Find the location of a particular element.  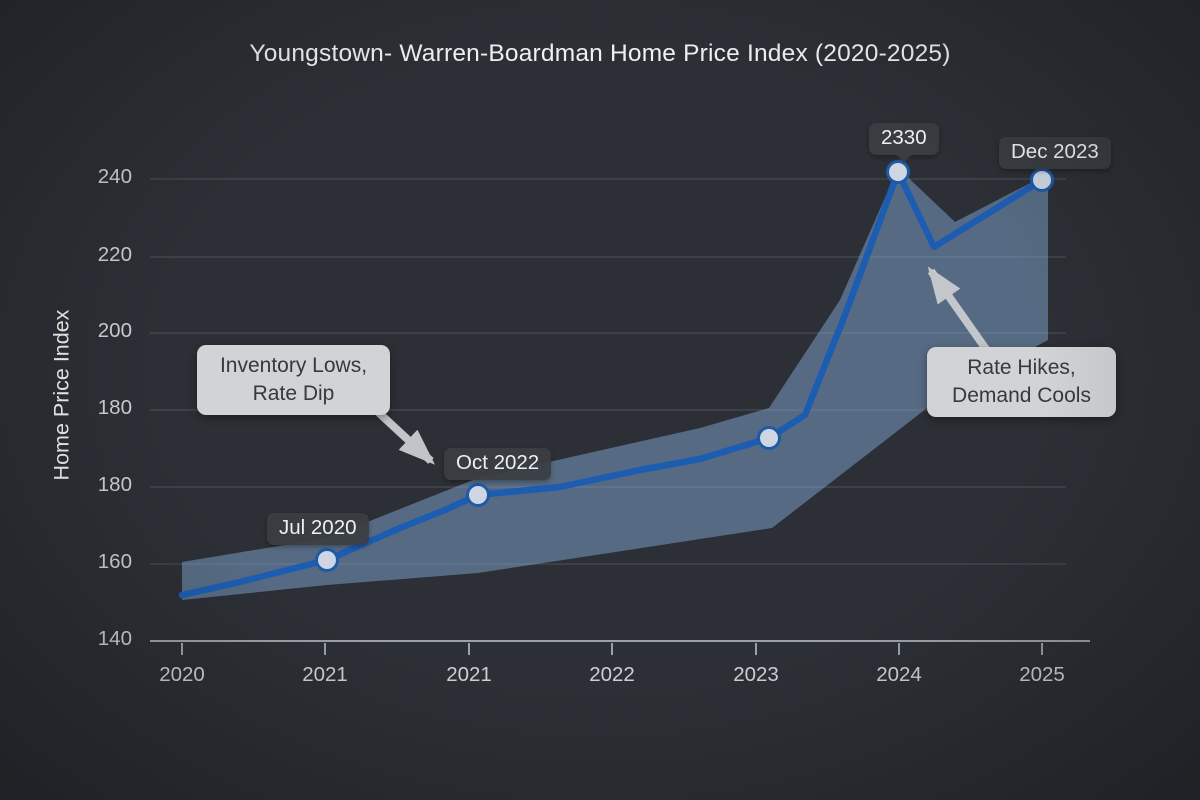

annotation-line: Rate Hikes, is located at coordinates (1021, 367).